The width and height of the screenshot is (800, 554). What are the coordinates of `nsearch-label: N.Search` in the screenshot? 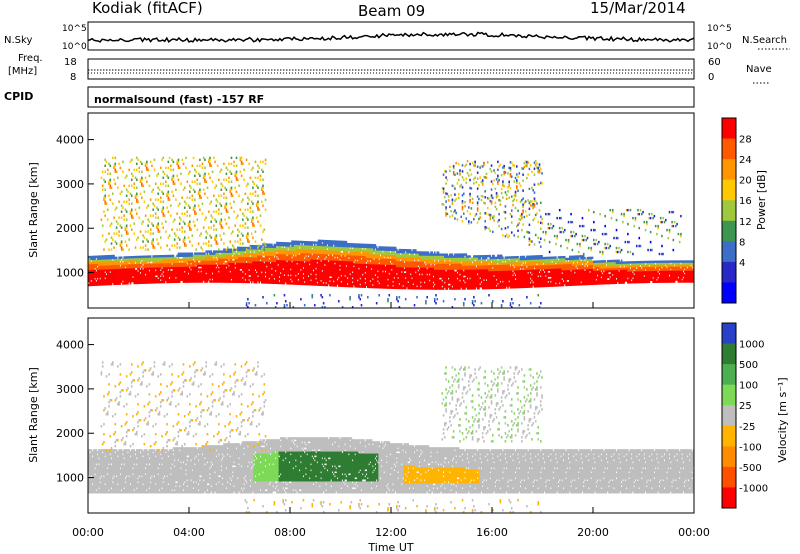 It's located at (764, 40).